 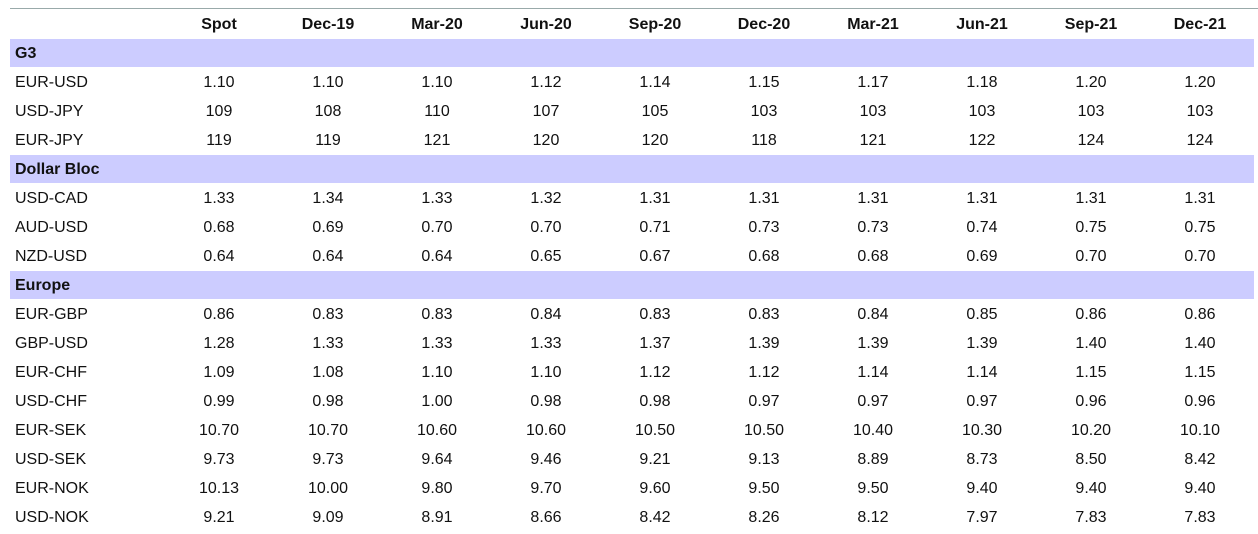 What do you see at coordinates (219, 488) in the screenshot?
I see `value-cell: 10.13` at bounding box center [219, 488].